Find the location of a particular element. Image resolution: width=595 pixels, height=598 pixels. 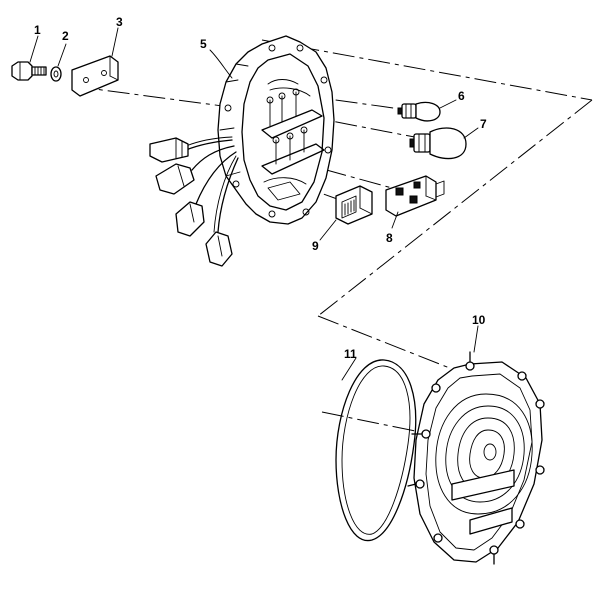

lamp-bulb-large-part is located at coordinates (438, 143).